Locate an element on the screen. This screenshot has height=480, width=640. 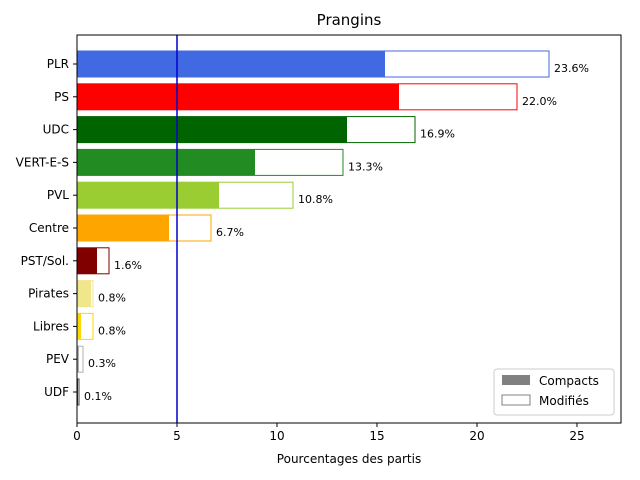
value-label: 0.3% is located at coordinates (102, 363).